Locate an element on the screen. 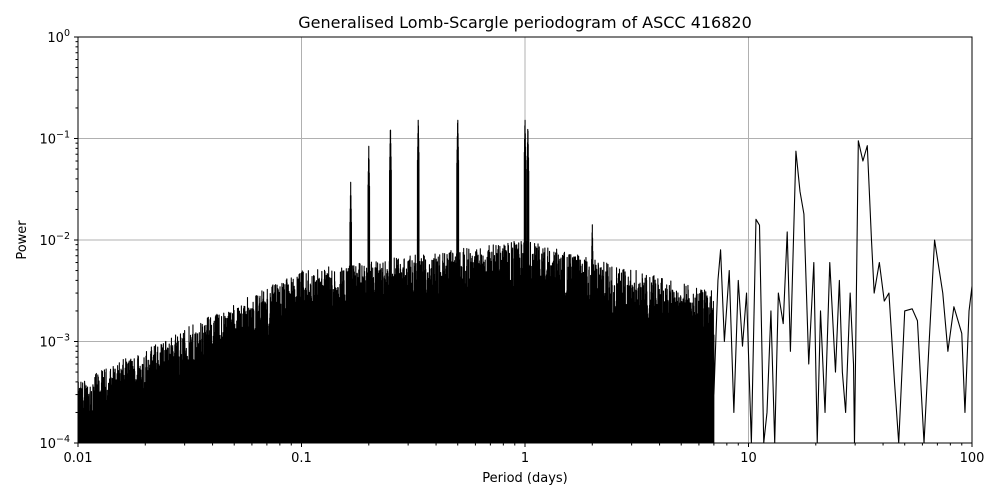 The image size is (1000, 504). y-tick-label: 10⁻⁴ is located at coordinates (54, 443).